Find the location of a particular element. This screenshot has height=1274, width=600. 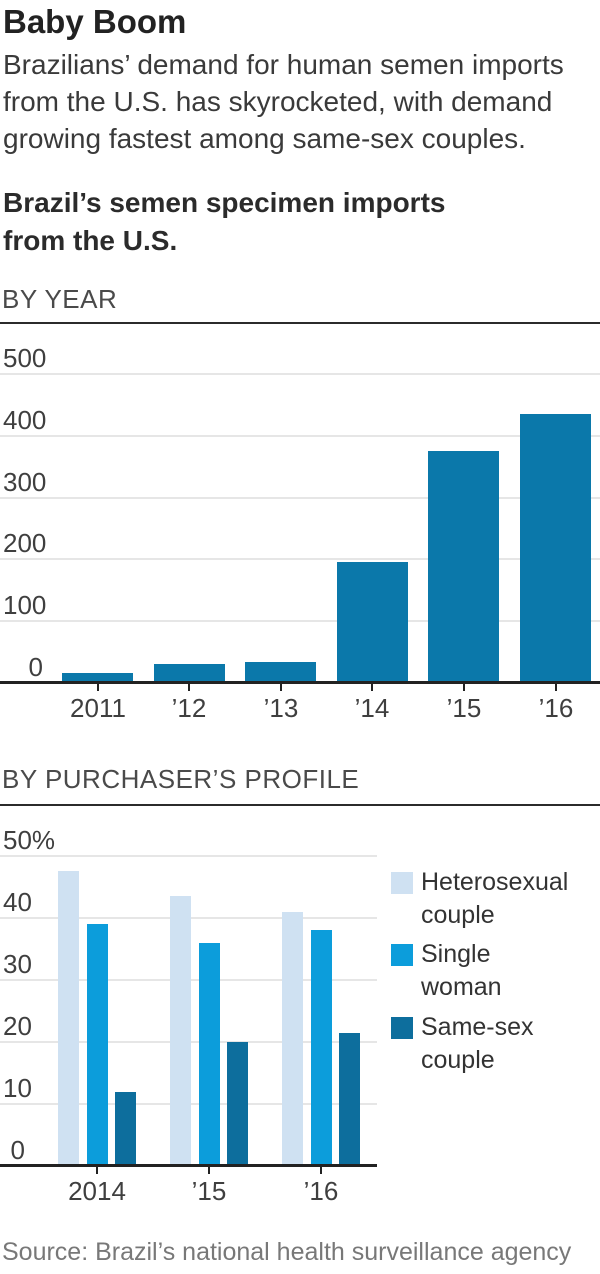

page-title: Baby Boom is located at coordinates (95, 21).